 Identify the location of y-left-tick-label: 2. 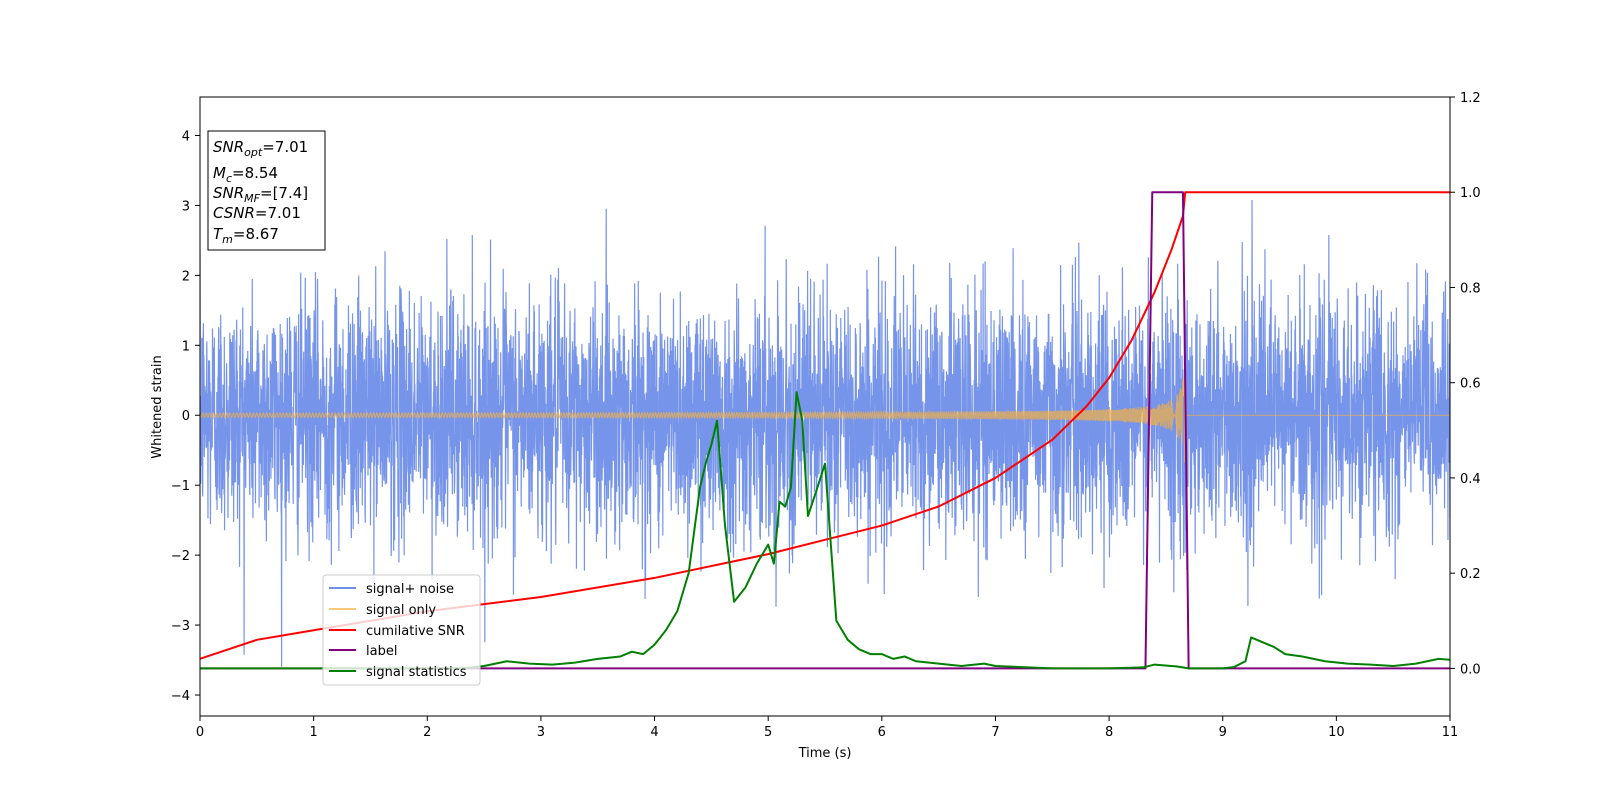
(186, 276).